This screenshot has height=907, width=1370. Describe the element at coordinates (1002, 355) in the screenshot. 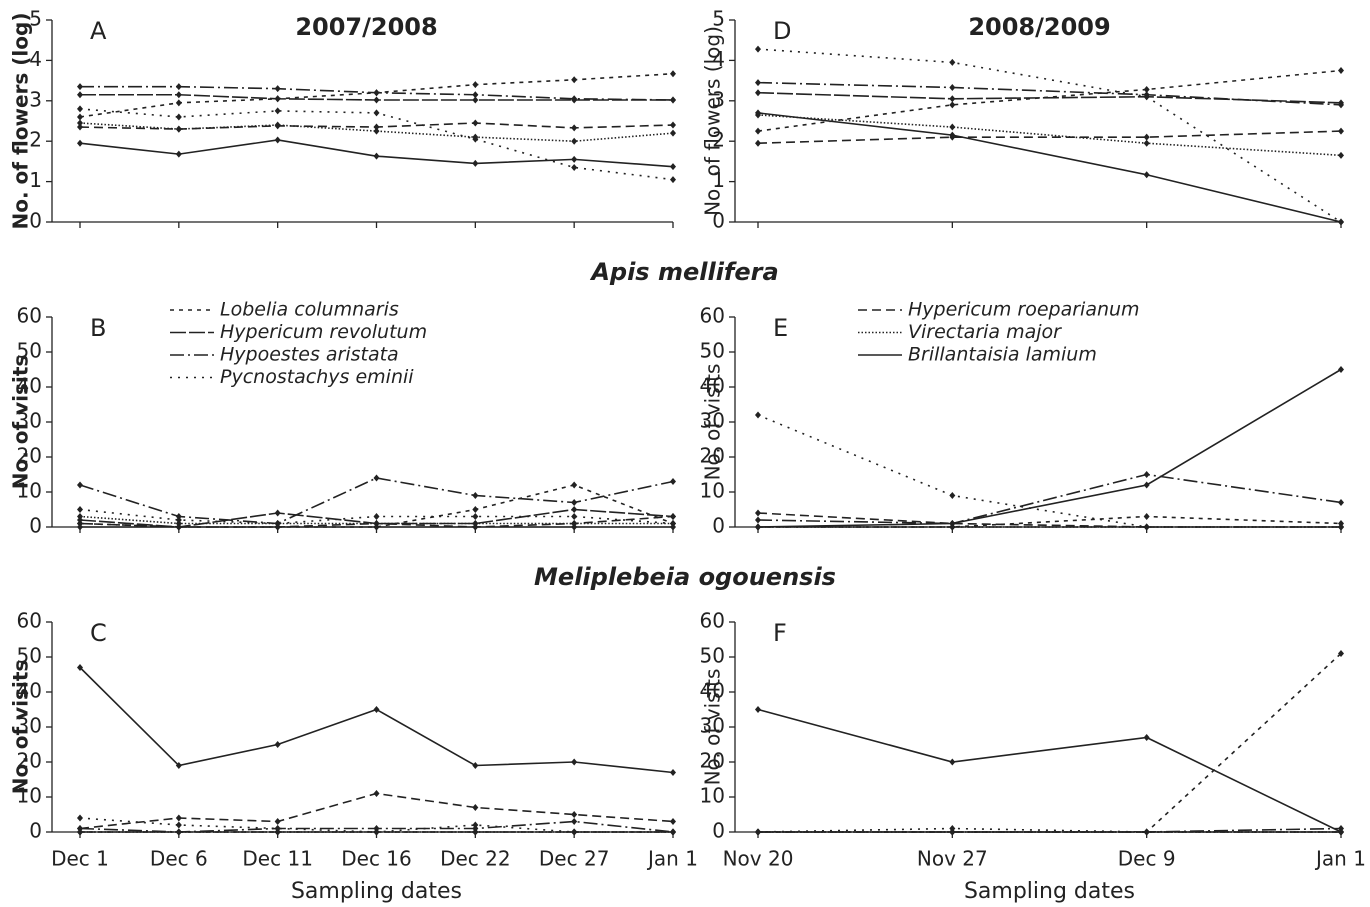

I see `legend-label: Brillantaisia lamium` at that location.